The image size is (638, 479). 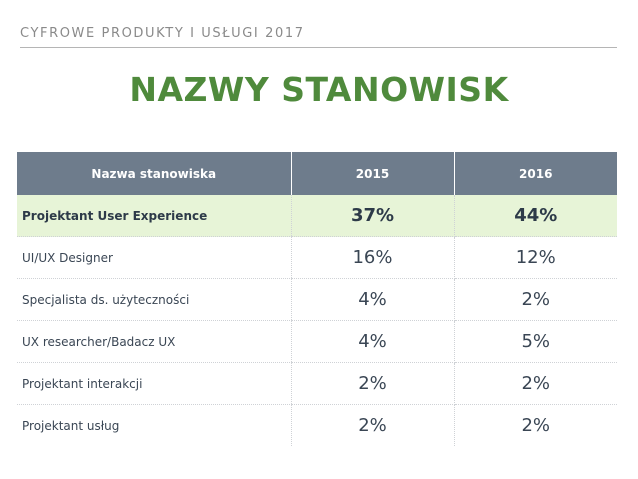 What do you see at coordinates (372, 257) in the screenshot?
I see `value-2015-cell: 16%` at bounding box center [372, 257].